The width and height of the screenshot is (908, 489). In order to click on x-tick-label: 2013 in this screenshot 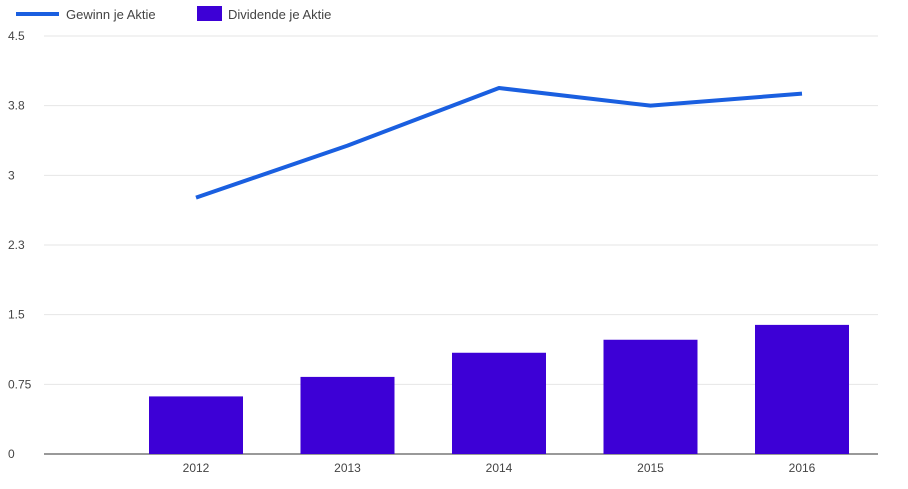, I will do `click(347, 468)`.